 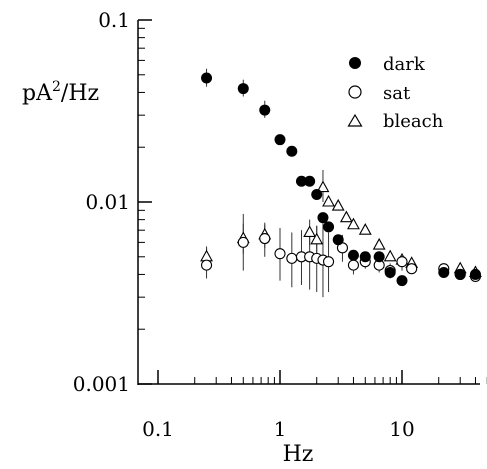 I want to click on x-axis-title: Hz, so click(x=298, y=454).